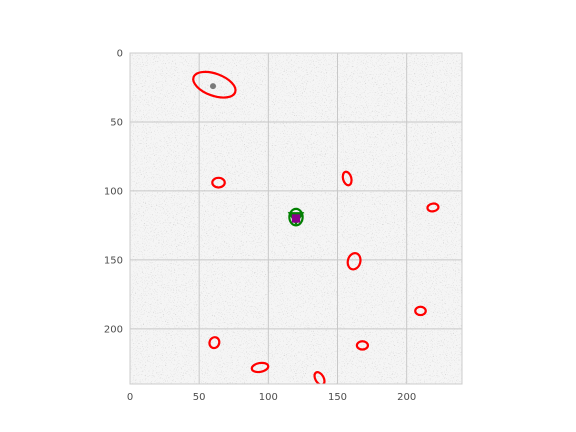 The width and height of the screenshot is (576, 432). Describe the element at coordinates (199, 397) in the screenshot. I see `x-tick-label: 50` at that location.